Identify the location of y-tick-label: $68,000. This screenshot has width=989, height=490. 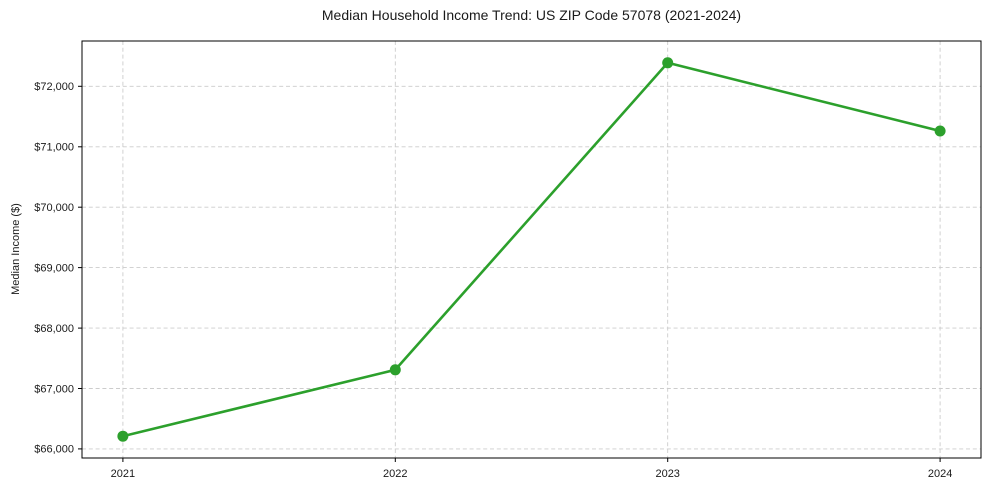
(54, 329).